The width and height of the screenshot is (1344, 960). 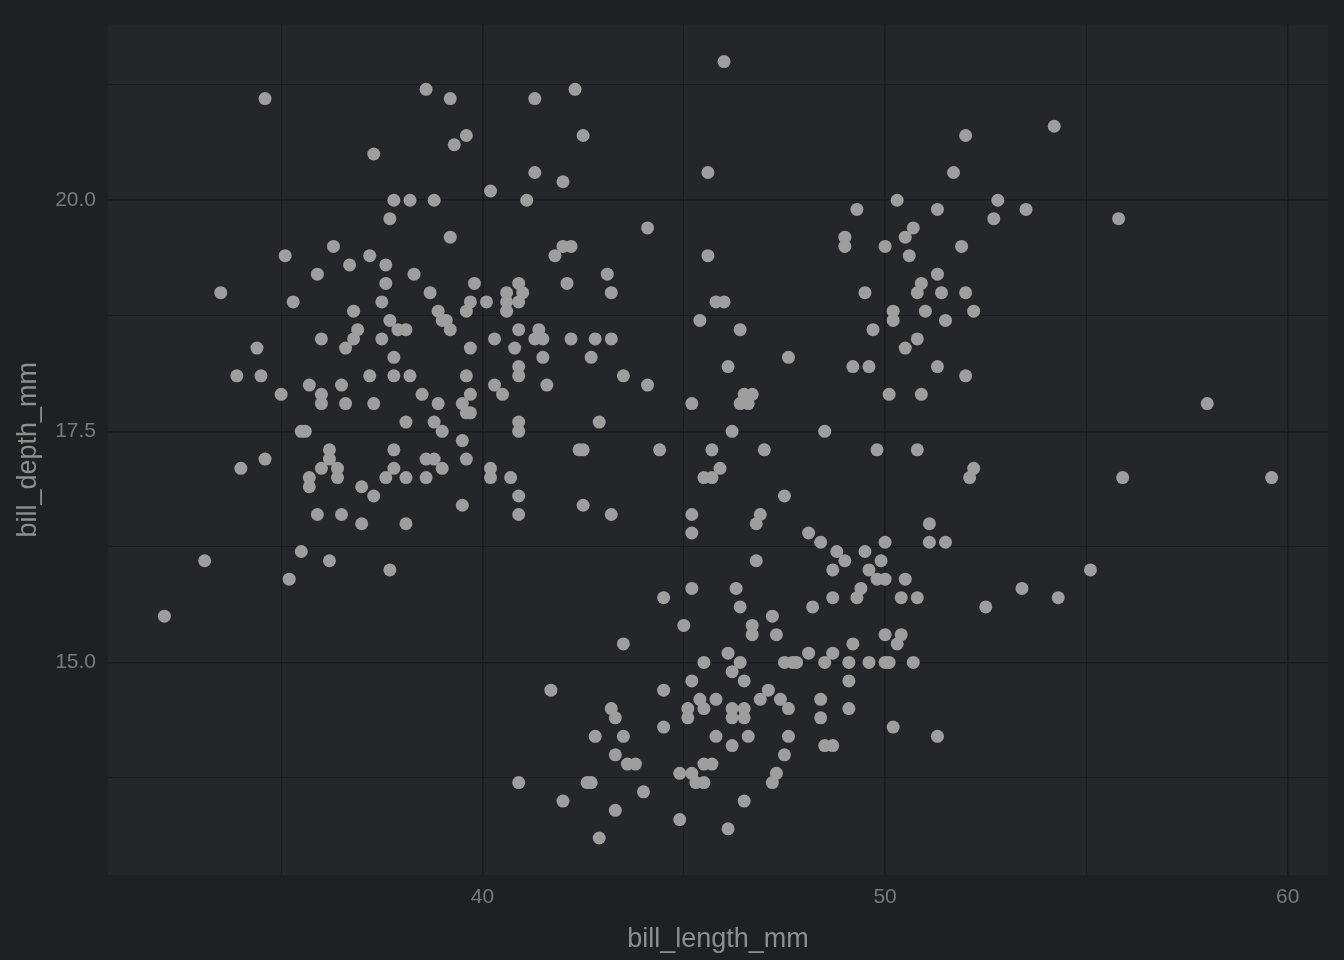 What do you see at coordinates (885, 896) in the screenshot?
I see `x-tick-label: 50` at bounding box center [885, 896].